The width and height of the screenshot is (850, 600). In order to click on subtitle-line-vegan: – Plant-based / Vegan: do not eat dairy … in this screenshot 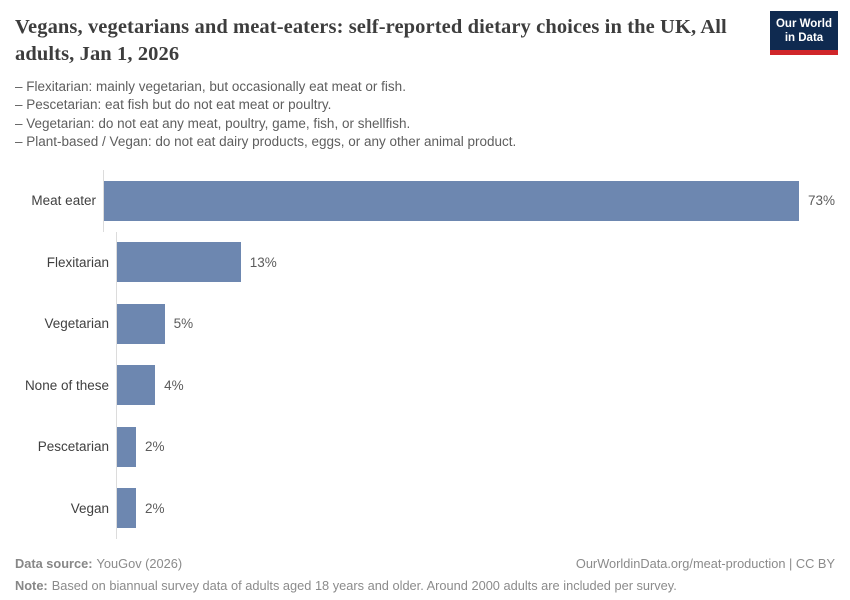, I will do `click(266, 141)`.